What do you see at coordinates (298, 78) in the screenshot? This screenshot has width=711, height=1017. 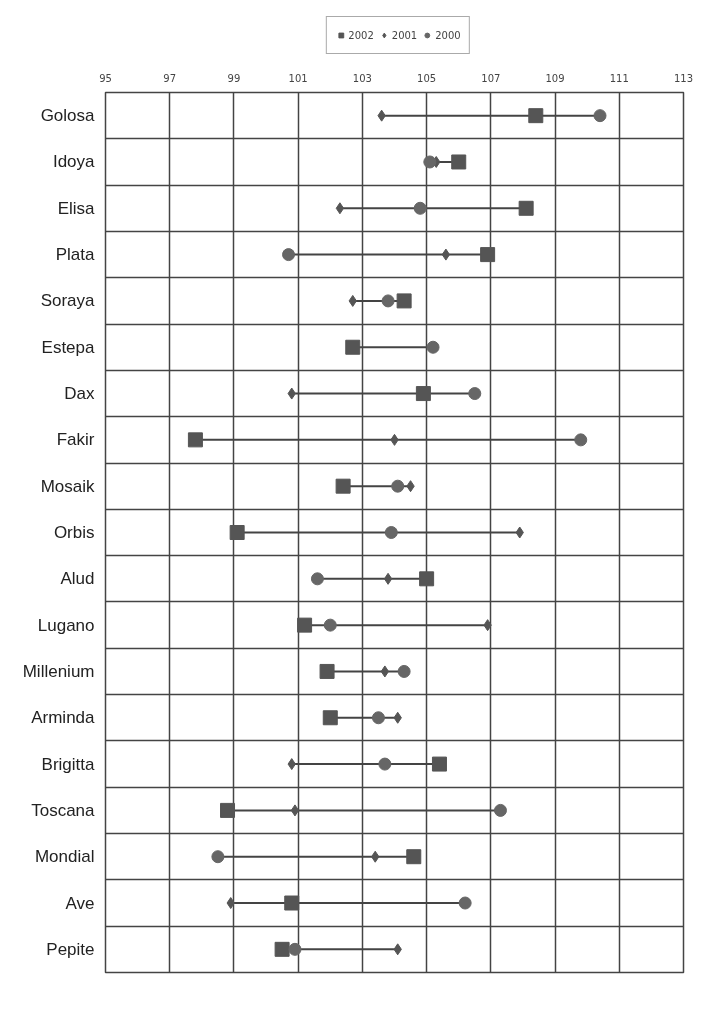 I see `x-tick-label: 101` at bounding box center [298, 78].